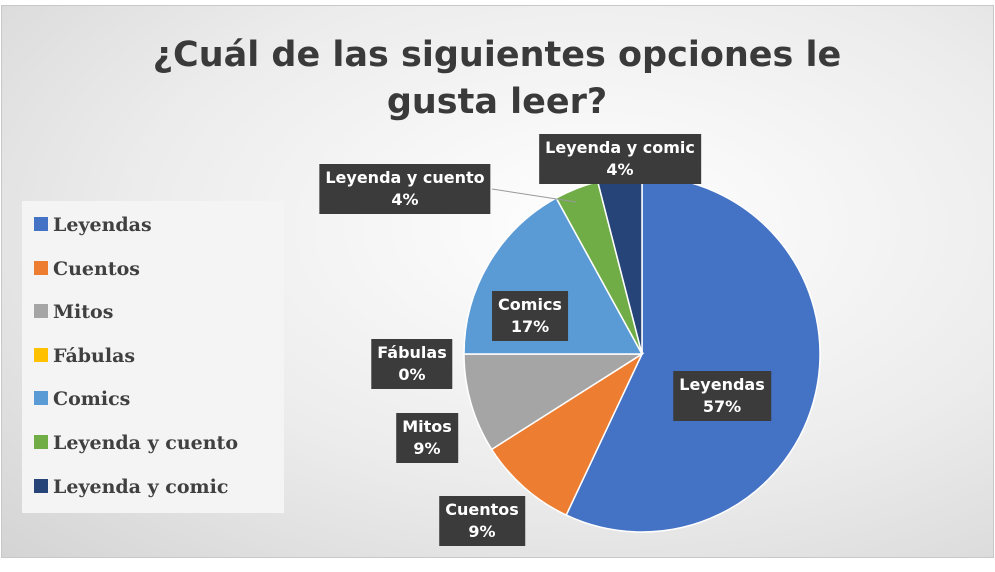 The image size is (995, 572). I want to click on legend-item: Leyenda y comic, so click(131, 487).